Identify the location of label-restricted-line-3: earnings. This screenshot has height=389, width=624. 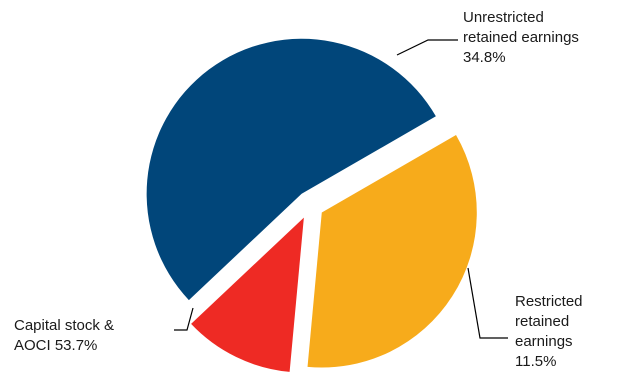
(544, 341).